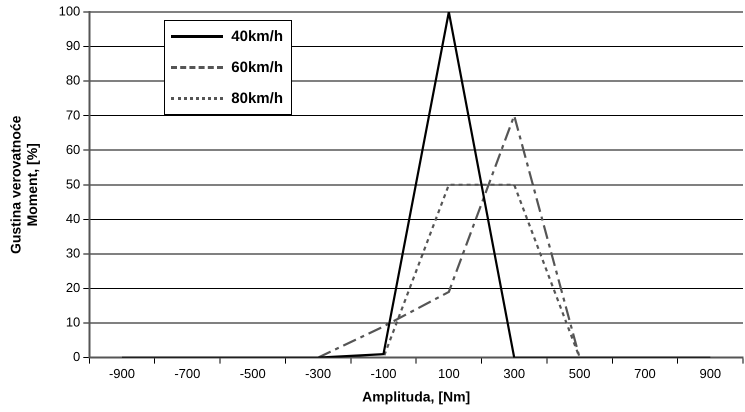 Image resolution: width=745 pixels, height=412 pixels. Describe the element at coordinates (253, 373) in the screenshot. I see `x-tick-label: -500` at that location.